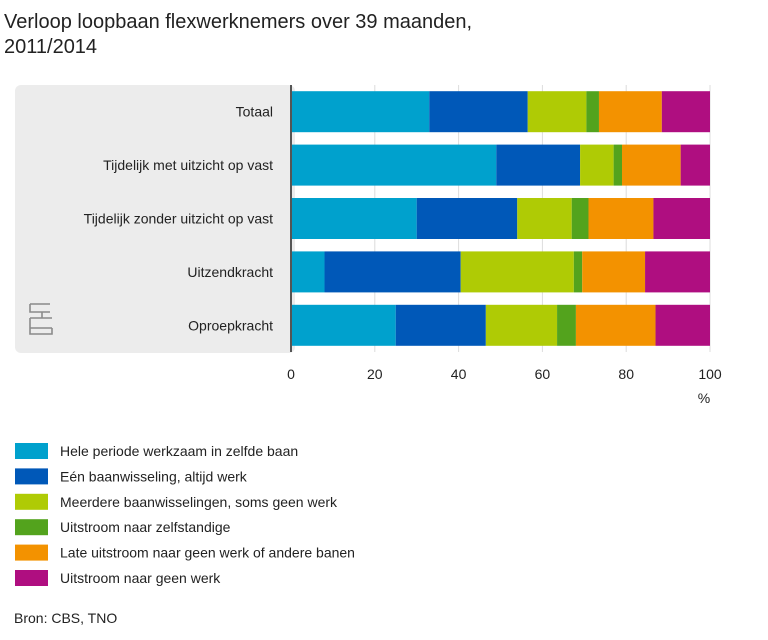  I want to click on category-label: Tijdelijk zonder uitzicht op vast, so click(178, 219).